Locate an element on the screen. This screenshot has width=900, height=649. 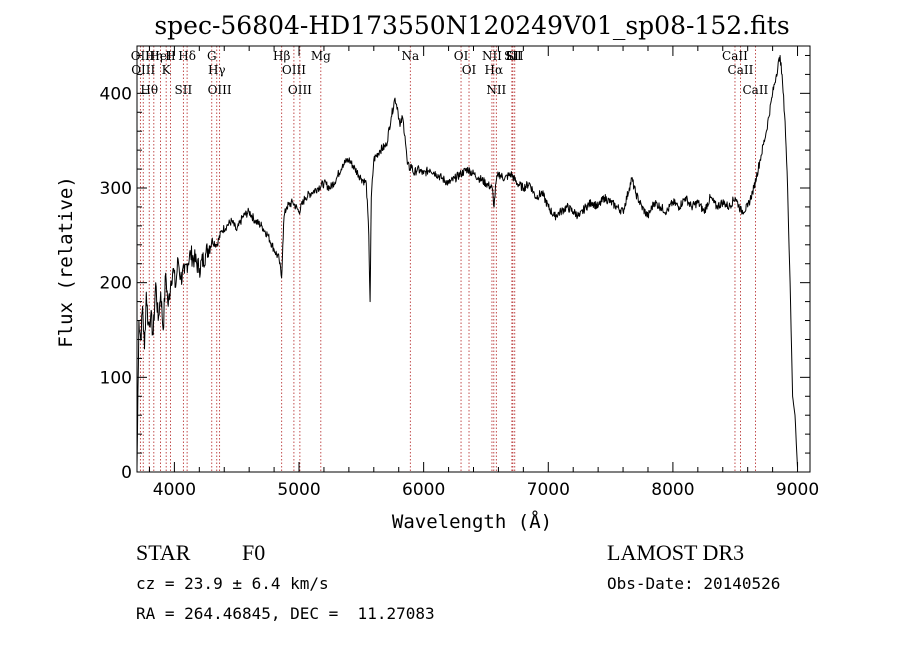
marker-label: OII is located at coordinates (141, 56).